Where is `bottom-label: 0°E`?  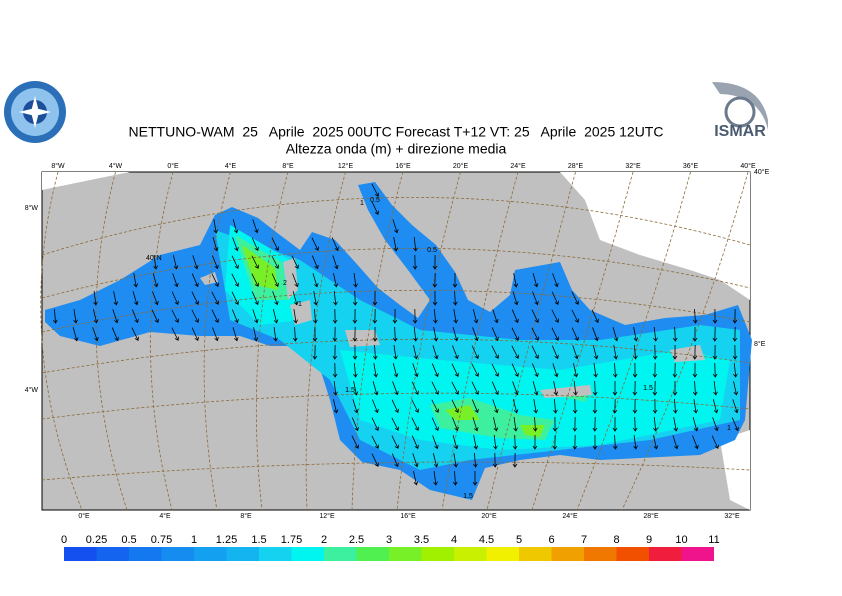
bottom-label: 0°E is located at coordinates (84, 516).